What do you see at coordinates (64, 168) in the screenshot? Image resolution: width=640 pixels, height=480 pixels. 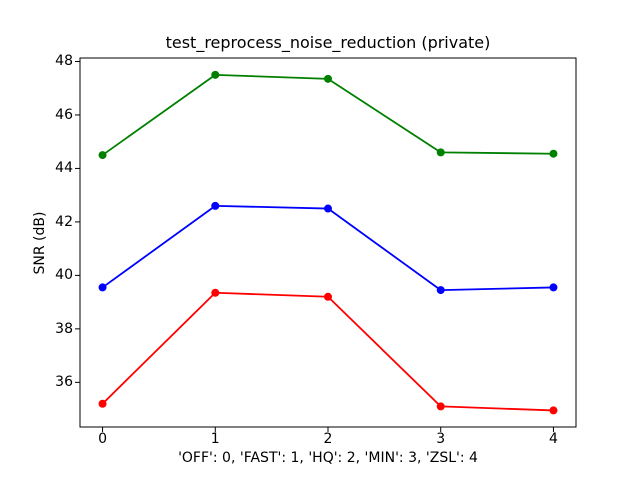 I see `y-tick-label: 44` at bounding box center [64, 168].